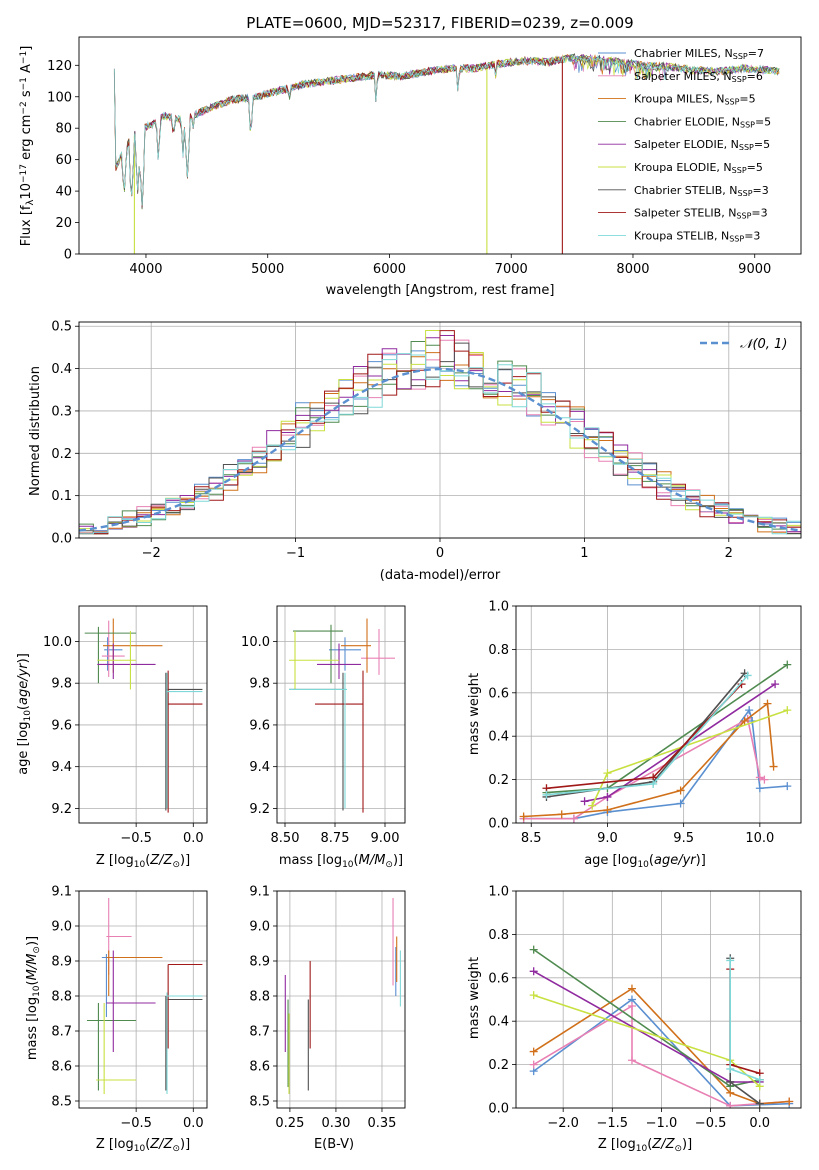 This screenshot has height=1170, width=819. Describe the element at coordinates (498, 1109) in the screenshot. I see `z-weight-ytick-label: 0.0` at that location.